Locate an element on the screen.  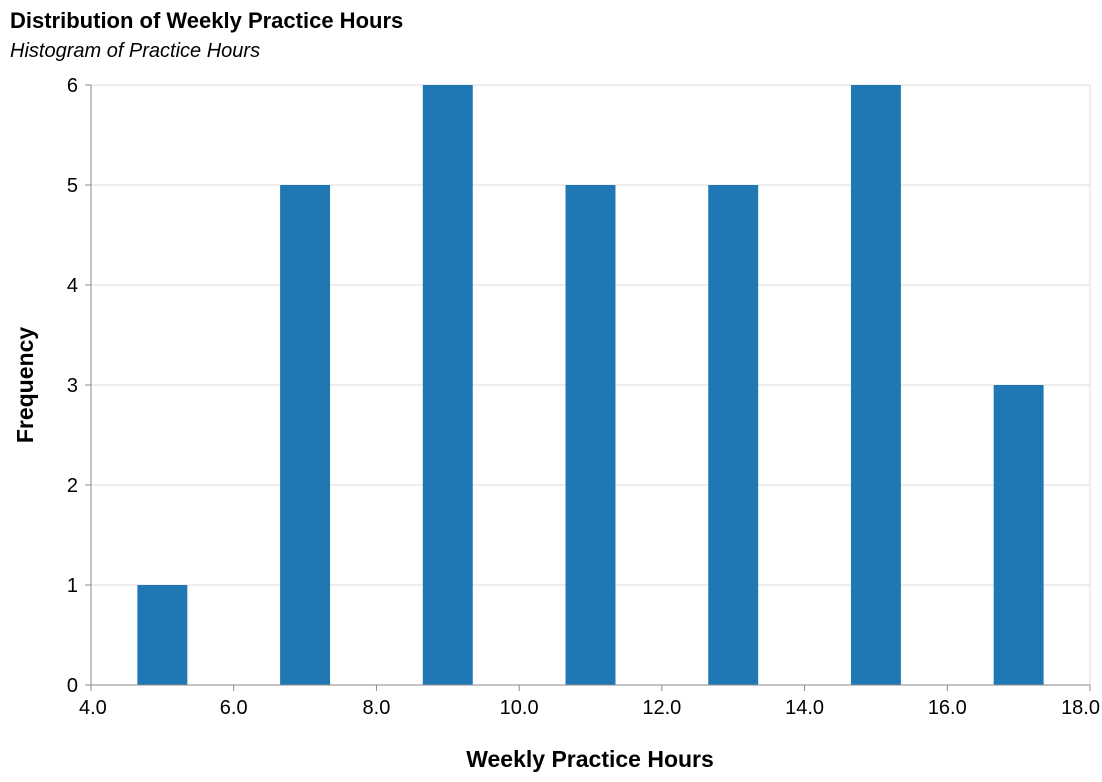
chart-subtitle: Histogram of Practice Hours is located at coordinates (135, 51).